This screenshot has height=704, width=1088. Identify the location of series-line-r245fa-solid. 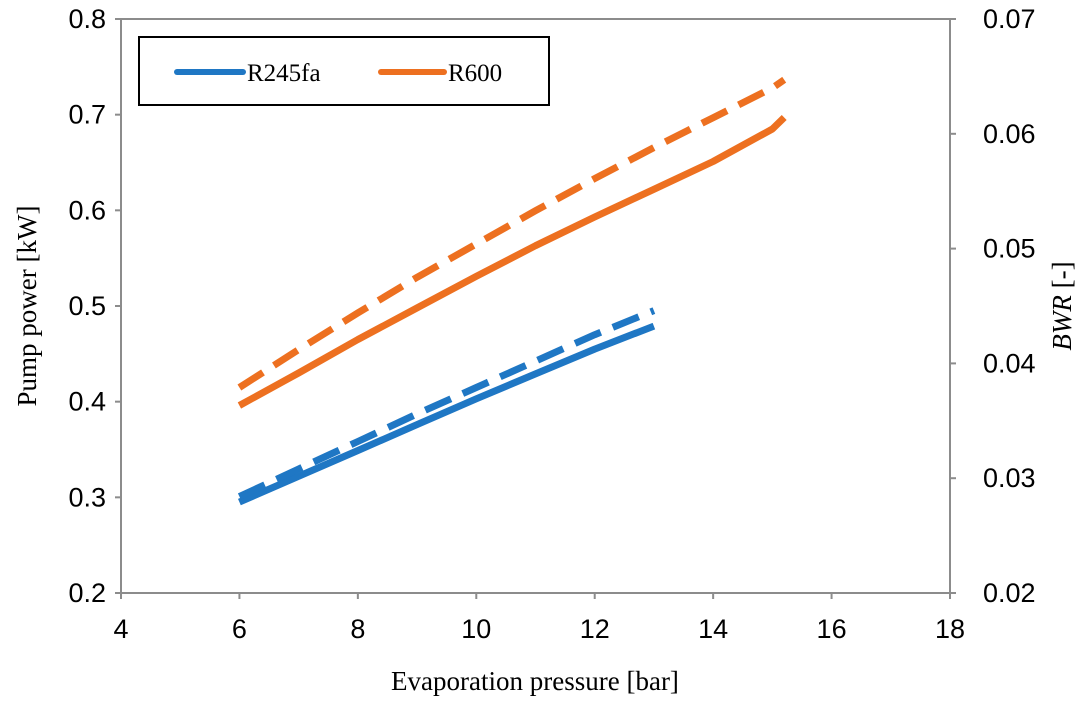
(447, 414).